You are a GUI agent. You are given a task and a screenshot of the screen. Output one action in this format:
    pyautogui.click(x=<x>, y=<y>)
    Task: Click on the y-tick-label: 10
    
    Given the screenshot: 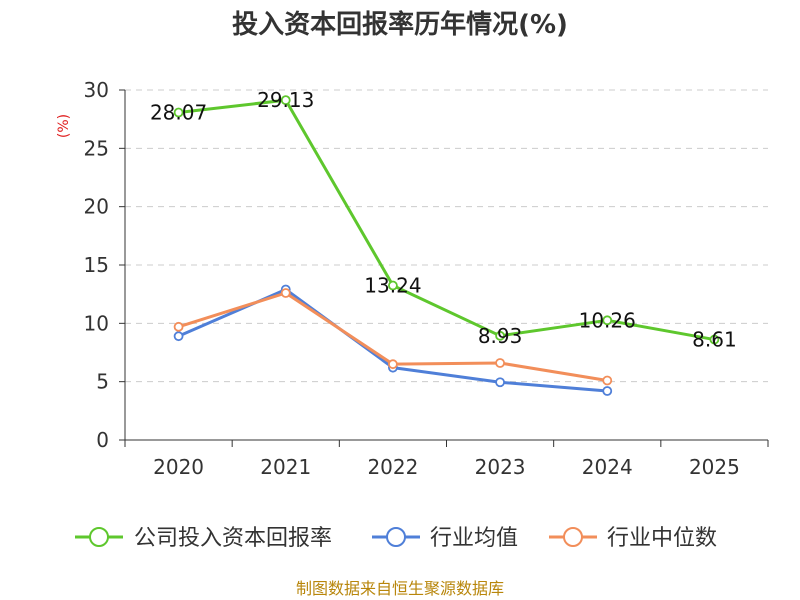 What is the action you would take?
    pyautogui.click(x=96, y=323)
    